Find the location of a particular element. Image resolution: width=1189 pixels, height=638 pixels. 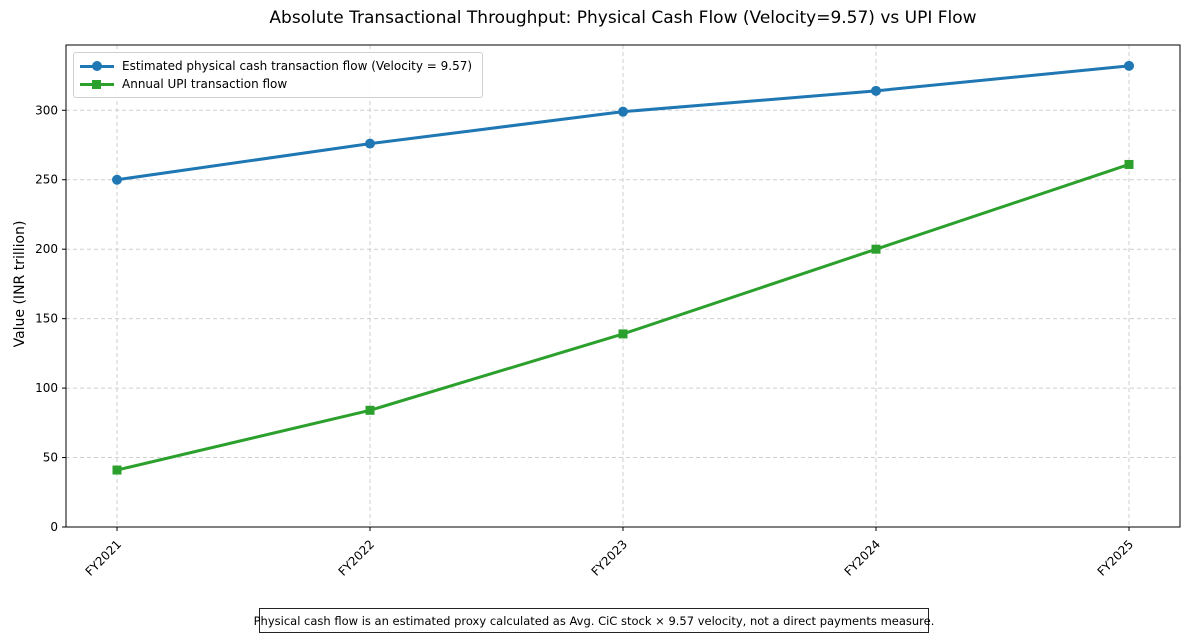

y-tick-label: 250 is located at coordinates (46, 180).